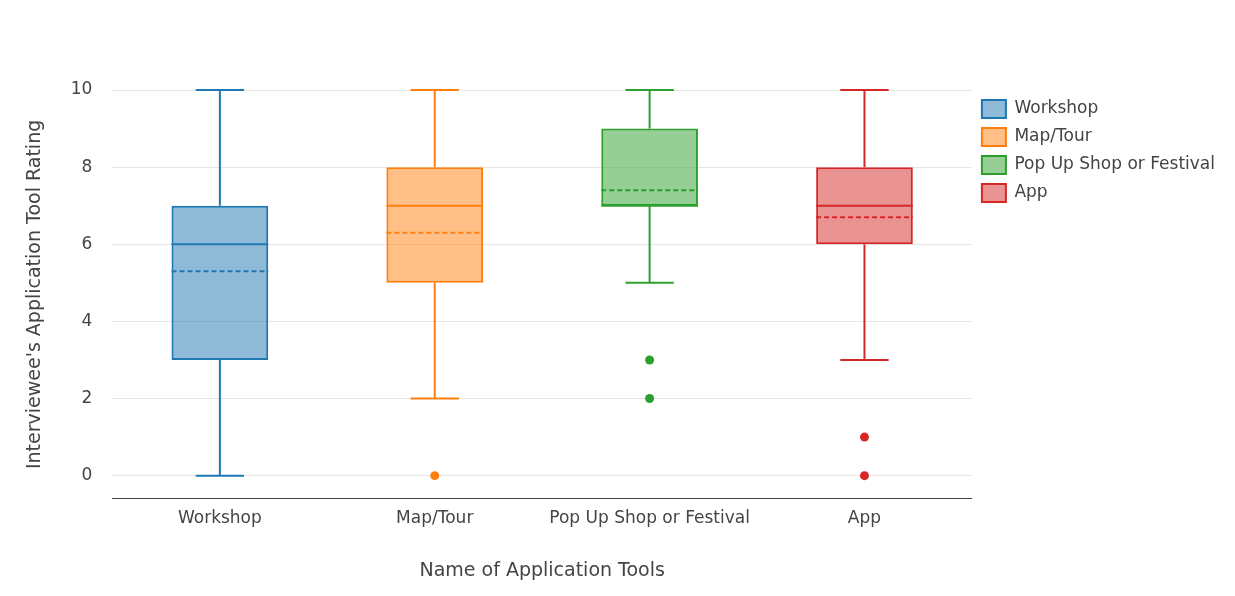 The width and height of the screenshot is (1235, 596). I want to click on x-tick-label: Pop Up Shop or Festival, so click(649, 517).